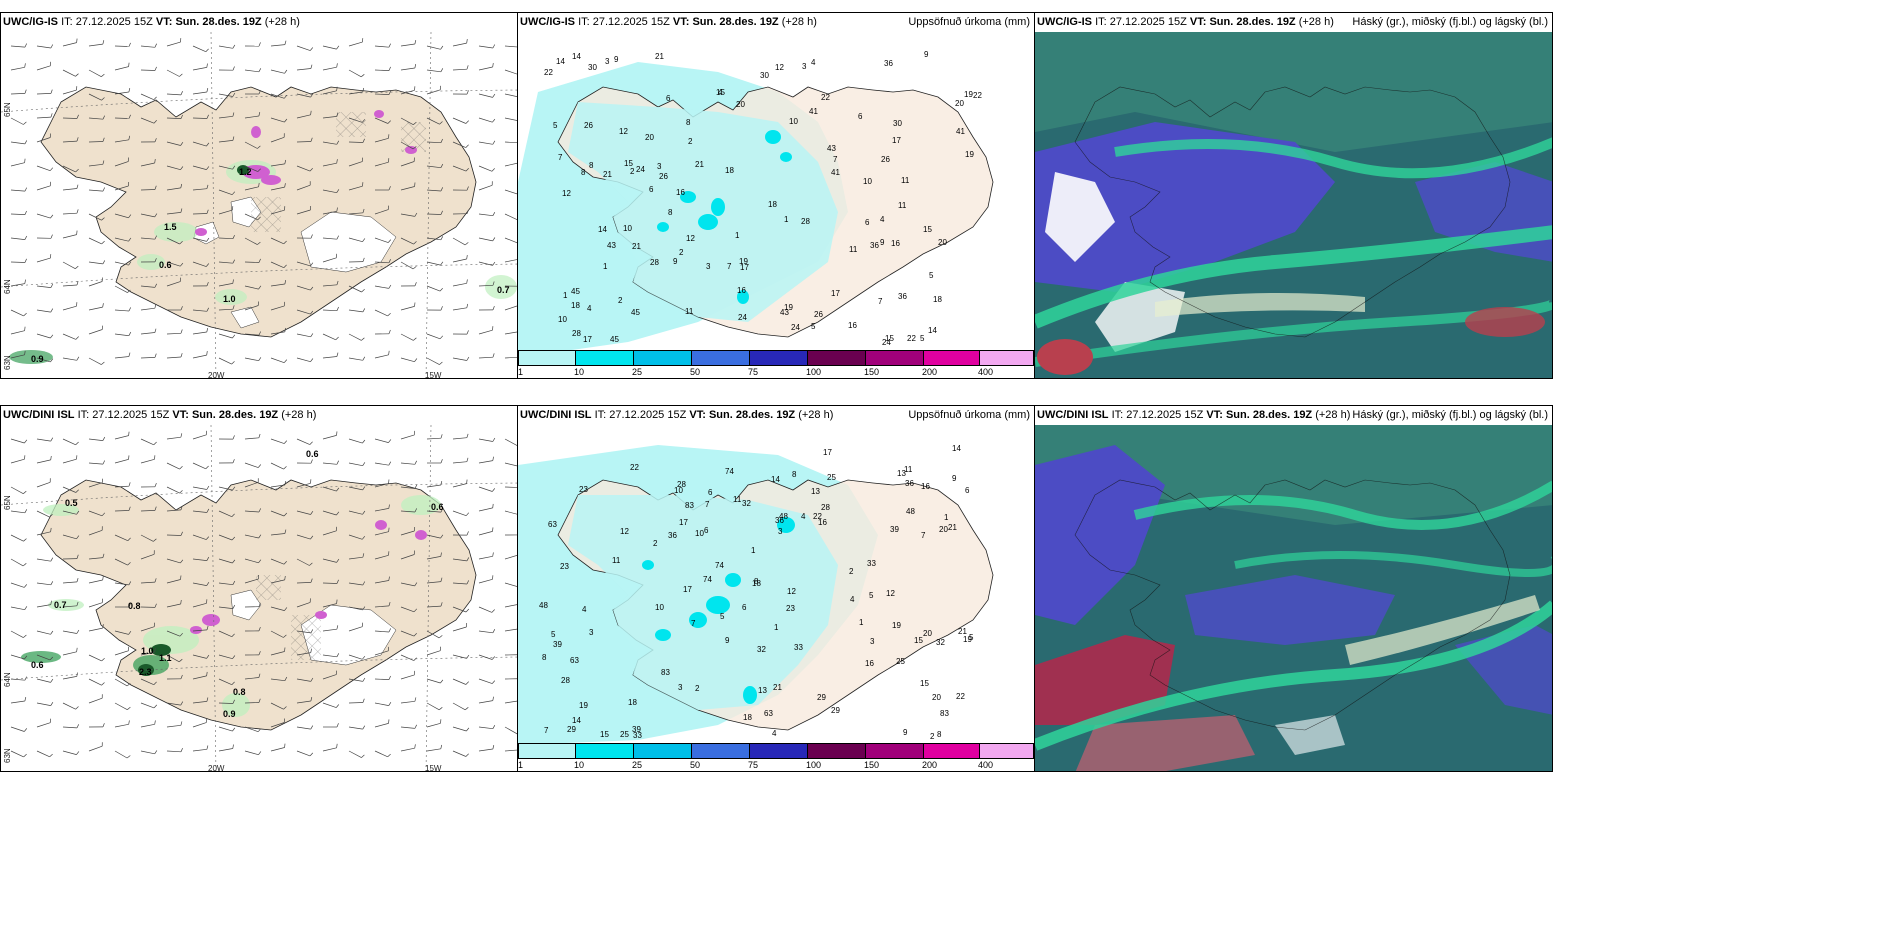 This screenshot has height=950, width=1900. Describe the element at coordinates (7, 286) in the screenshot. I see `lat-label: 64N` at that location.